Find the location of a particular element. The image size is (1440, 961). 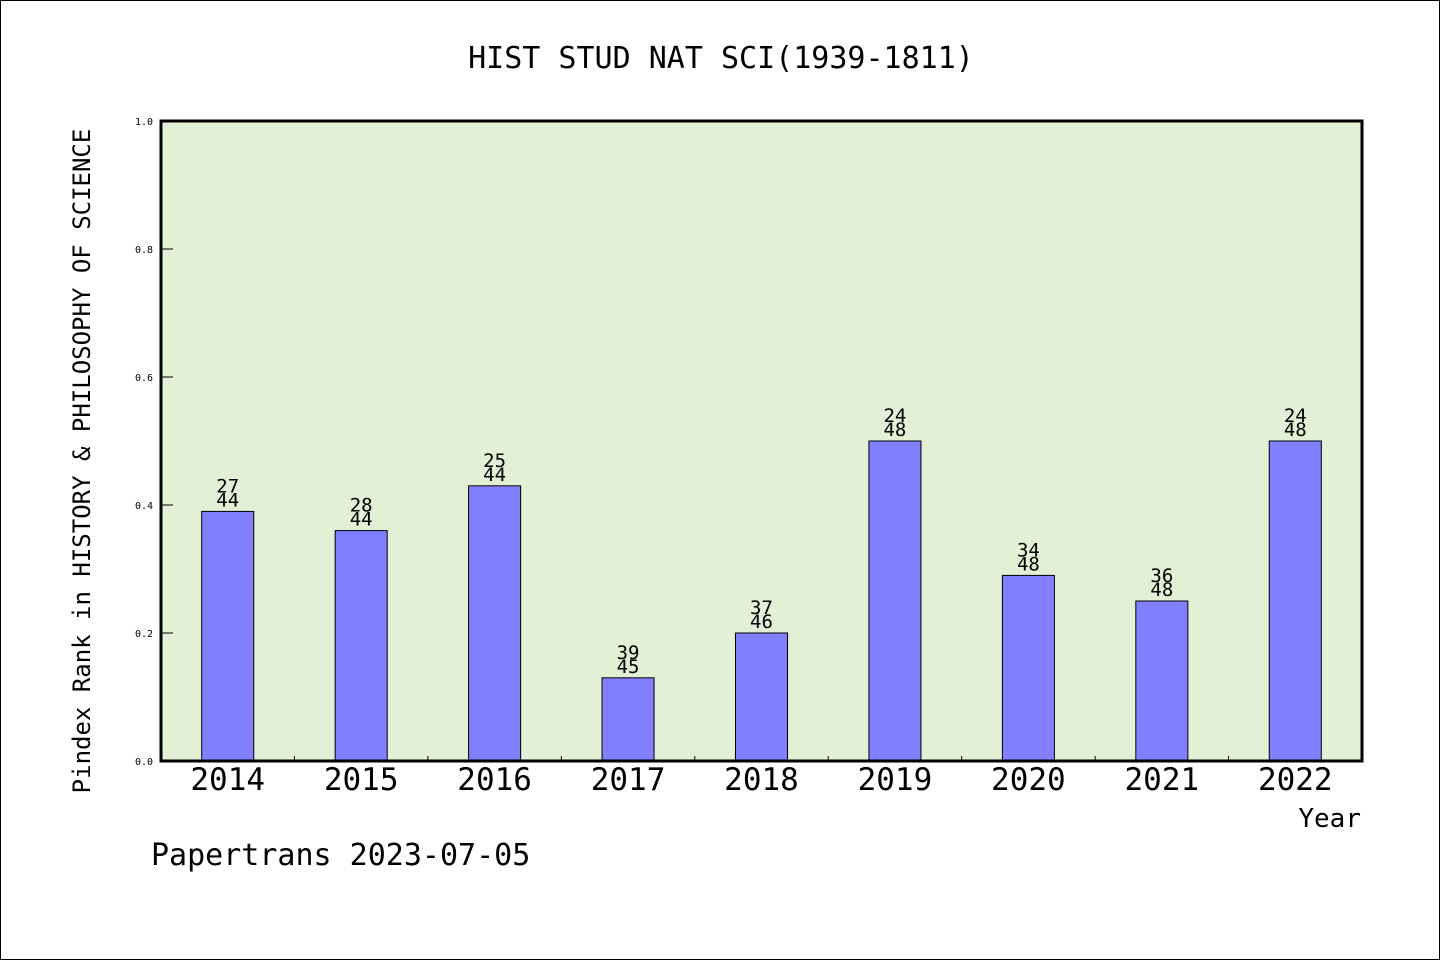

bar-label-top-2019: 24 is located at coordinates (894, 416).